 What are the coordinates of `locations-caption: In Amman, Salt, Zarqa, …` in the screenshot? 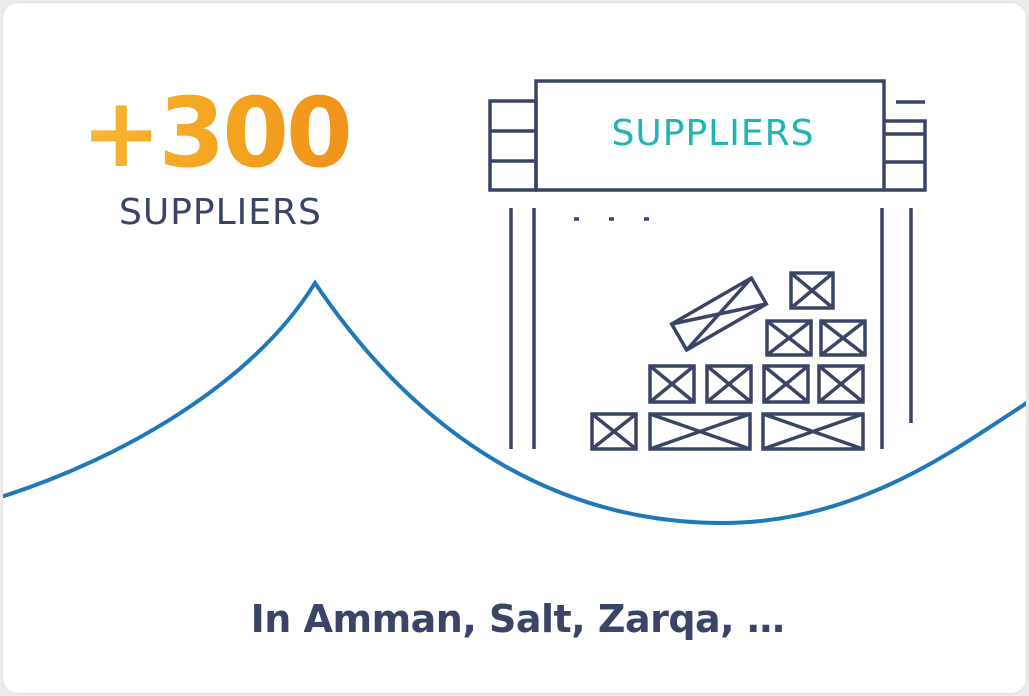 It's located at (517, 619).